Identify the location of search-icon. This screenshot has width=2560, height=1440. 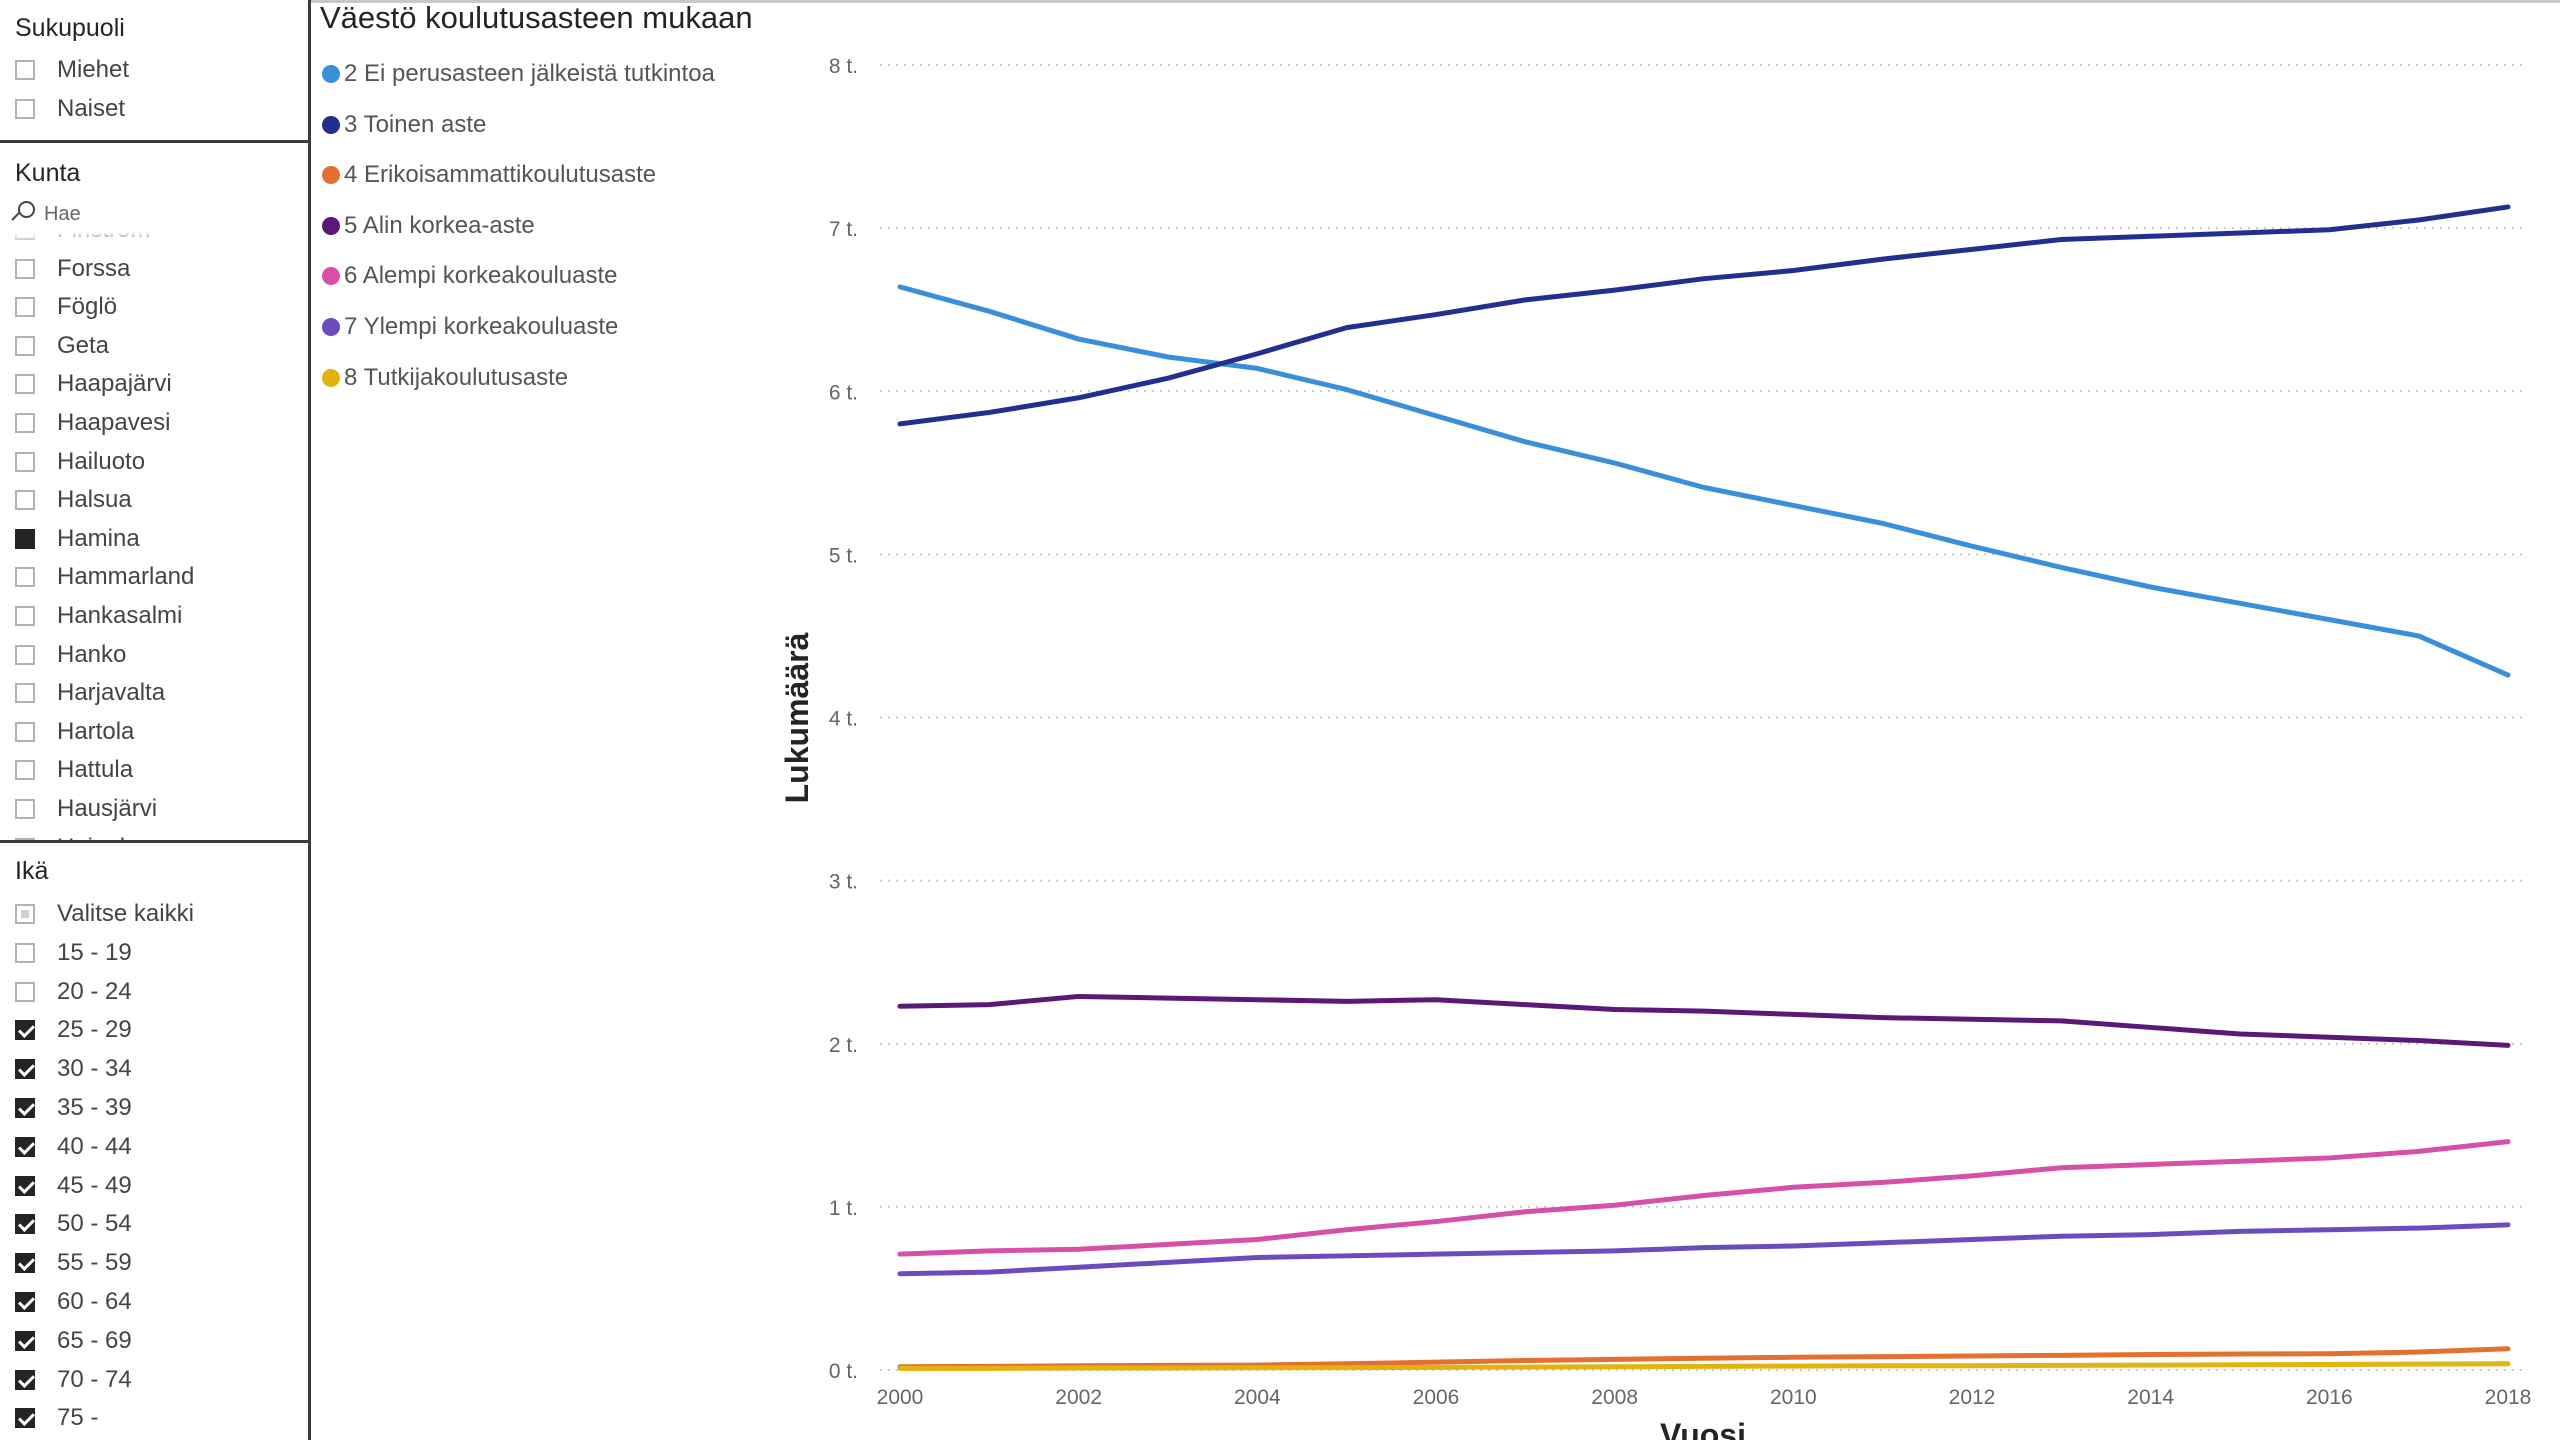
(23, 214).